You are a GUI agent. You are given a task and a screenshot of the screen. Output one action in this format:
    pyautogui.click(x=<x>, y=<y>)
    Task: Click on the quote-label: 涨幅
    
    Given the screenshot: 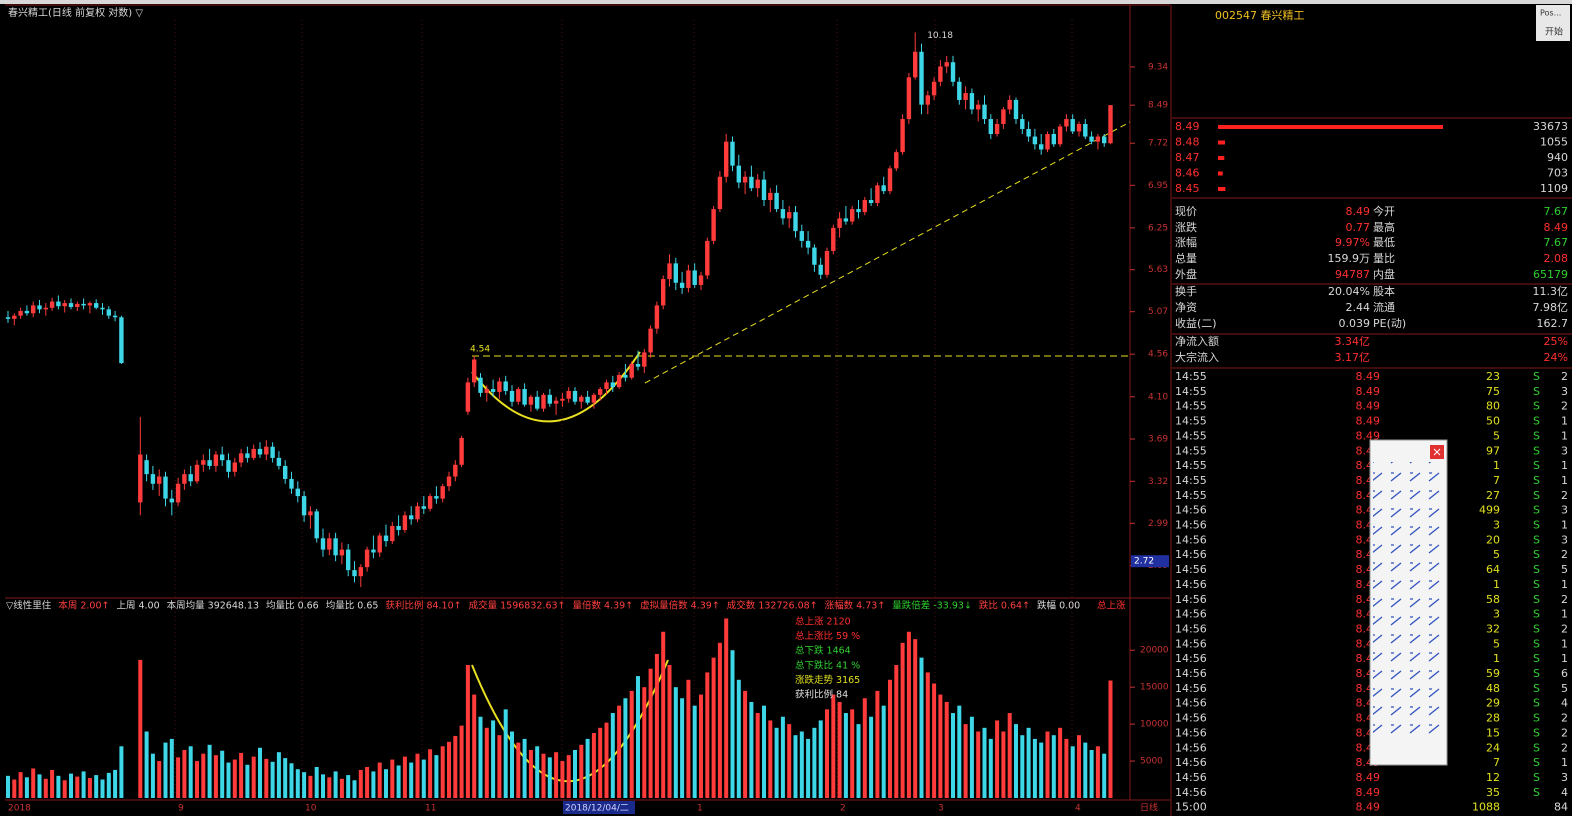 What is the action you would take?
    pyautogui.click(x=1186, y=242)
    